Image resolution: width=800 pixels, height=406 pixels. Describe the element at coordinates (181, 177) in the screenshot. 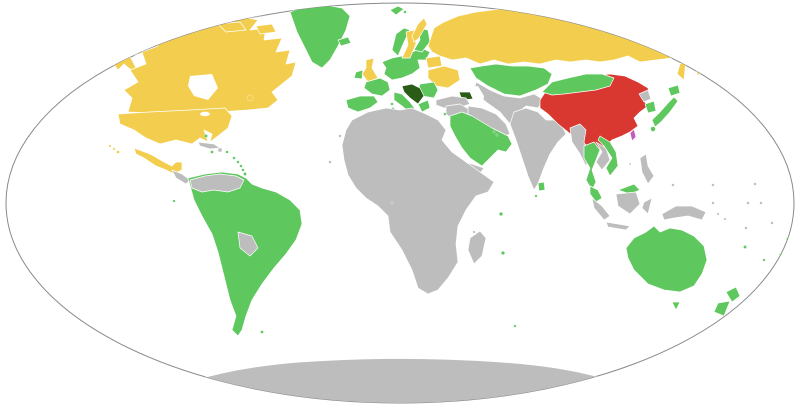

I see `region-central-america` at that location.